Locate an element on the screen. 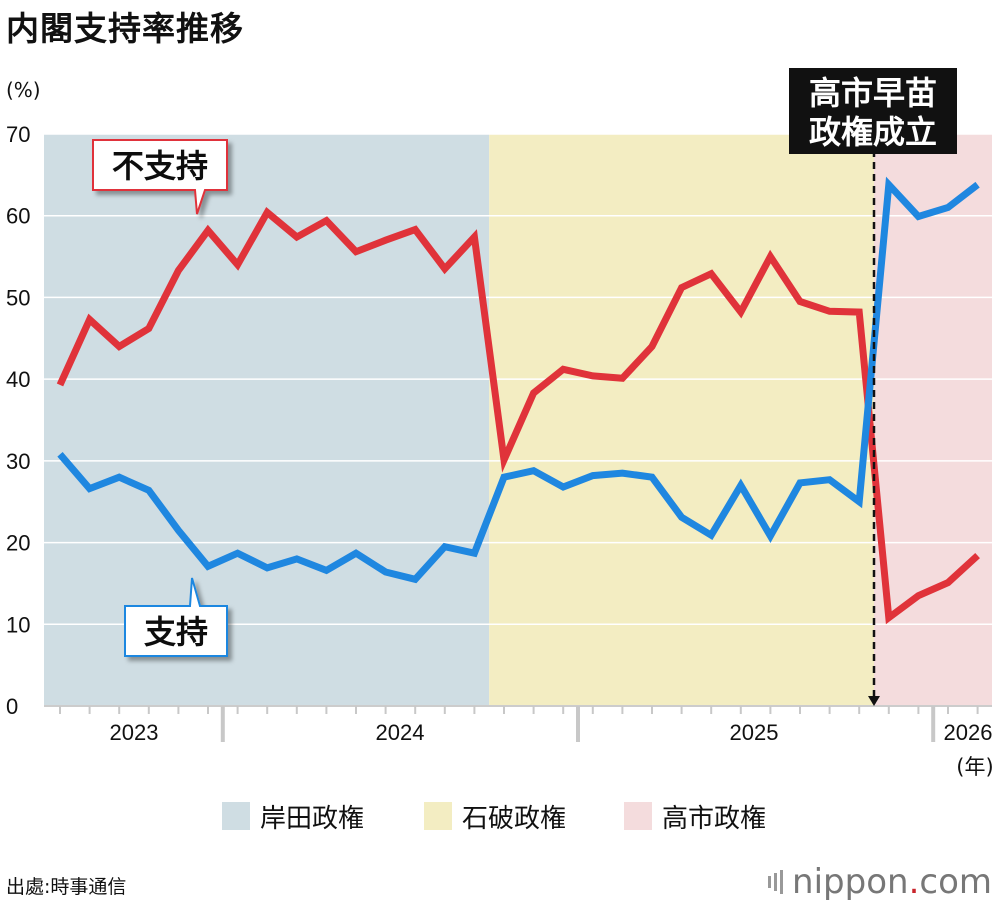 The height and width of the screenshot is (910, 1000). support-callout-text: 支持 is located at coordinates (176, 632).